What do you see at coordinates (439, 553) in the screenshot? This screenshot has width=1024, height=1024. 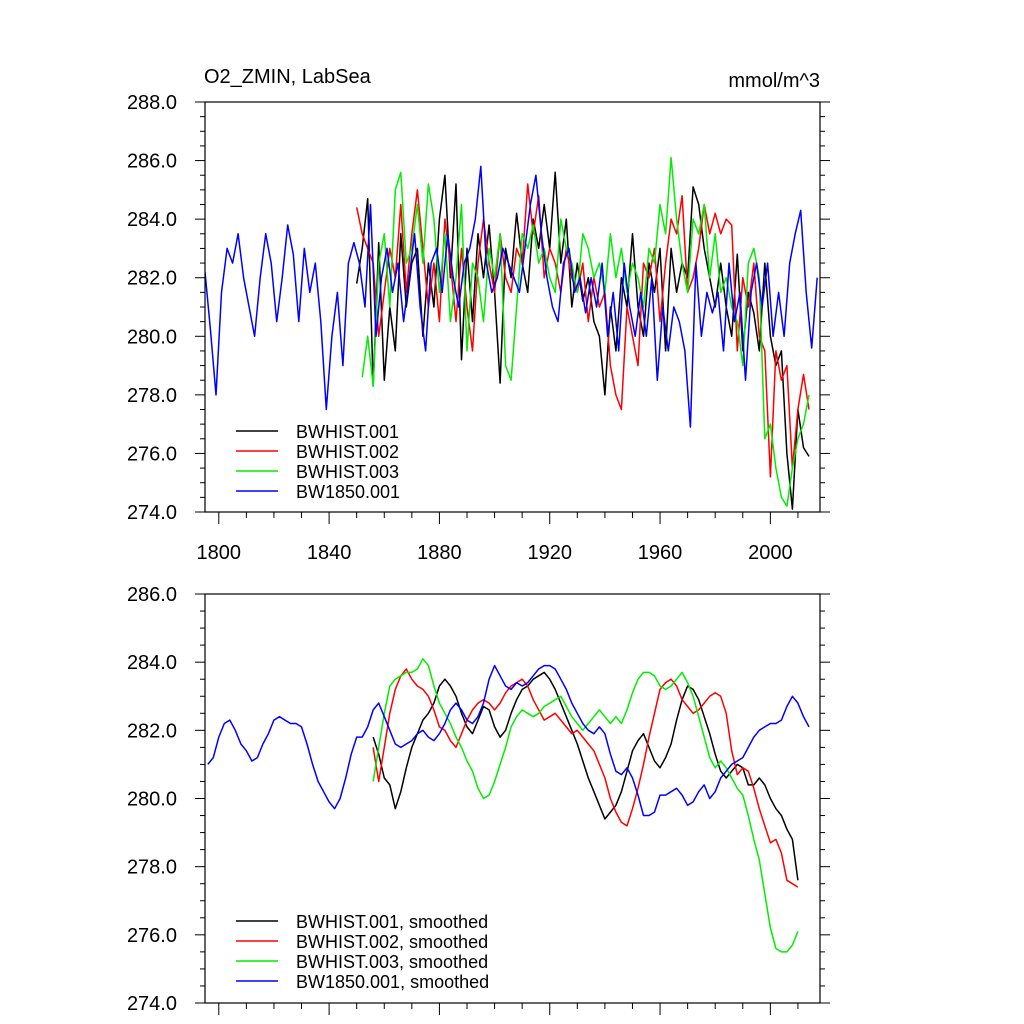 I see `top-x-tick-label: 1880` at bounding box center [439, 553].